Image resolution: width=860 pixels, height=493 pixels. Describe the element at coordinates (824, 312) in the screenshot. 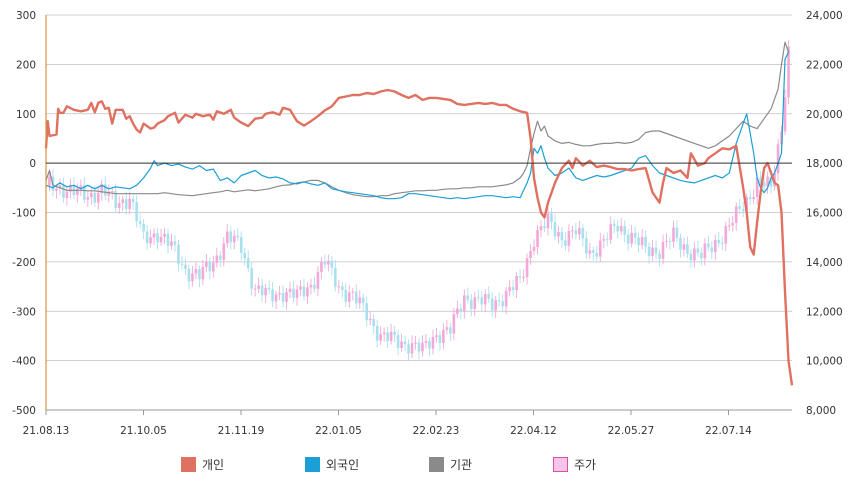

I see `y-right-tick-label: 12,000` at that location.